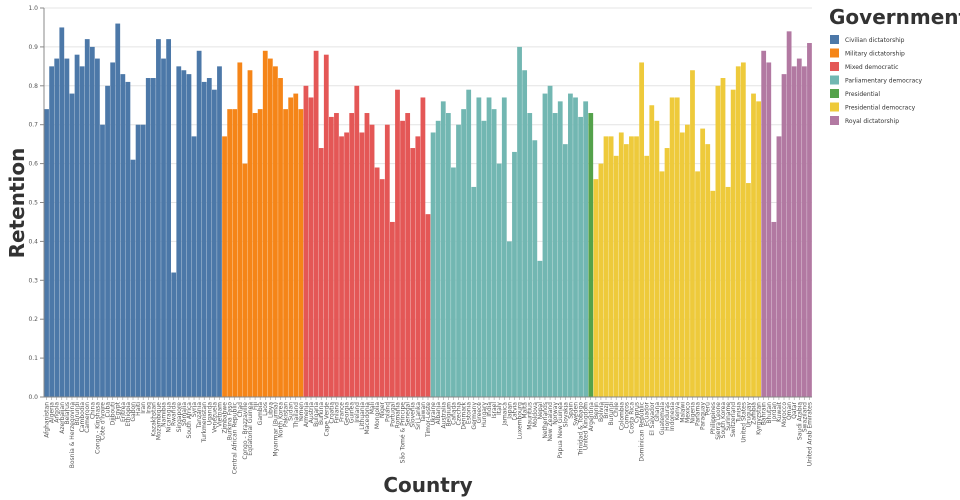 The image size is (960, 500). What do you see at coordinates (703, 416) in the screenshot?
I see `x-tick-label: Paraguay` at bounding box center [703, 416].